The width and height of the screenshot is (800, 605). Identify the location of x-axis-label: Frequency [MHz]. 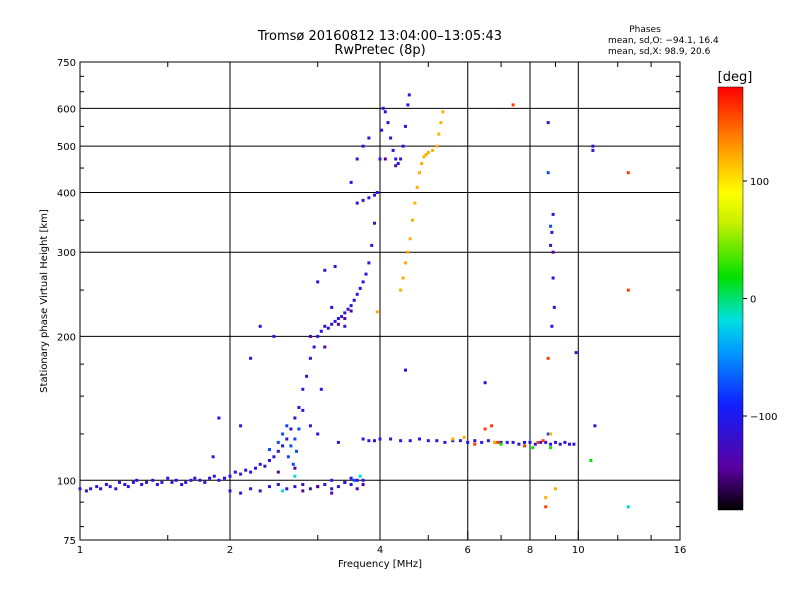
(380, 564).